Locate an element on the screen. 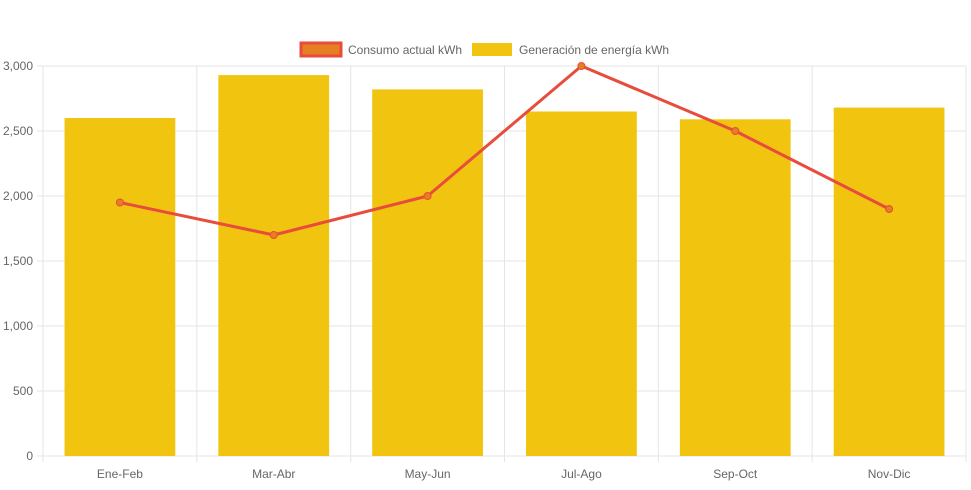 This screenshot has width=971, height=490. y-tick-label: 500 is located at coordinates (23, 391).